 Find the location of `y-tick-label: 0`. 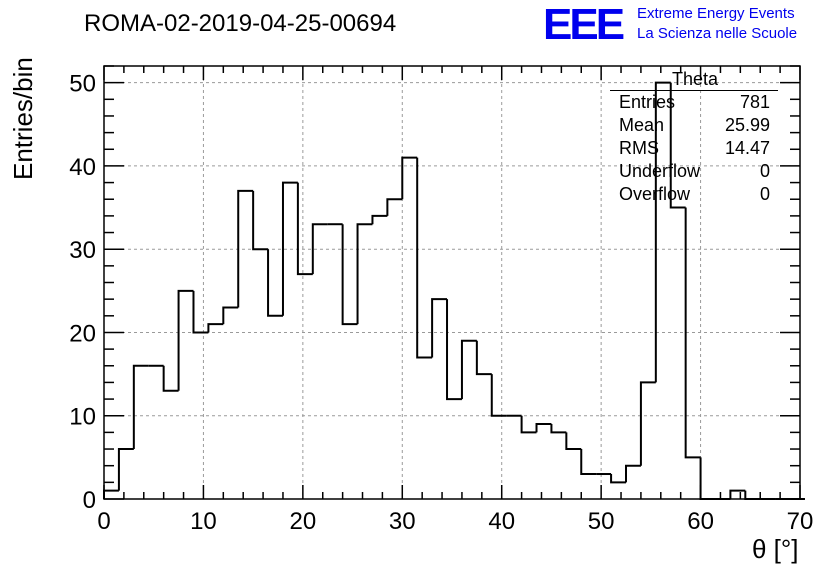

y-tick-label: 0 is located at coordinates (89, 500).